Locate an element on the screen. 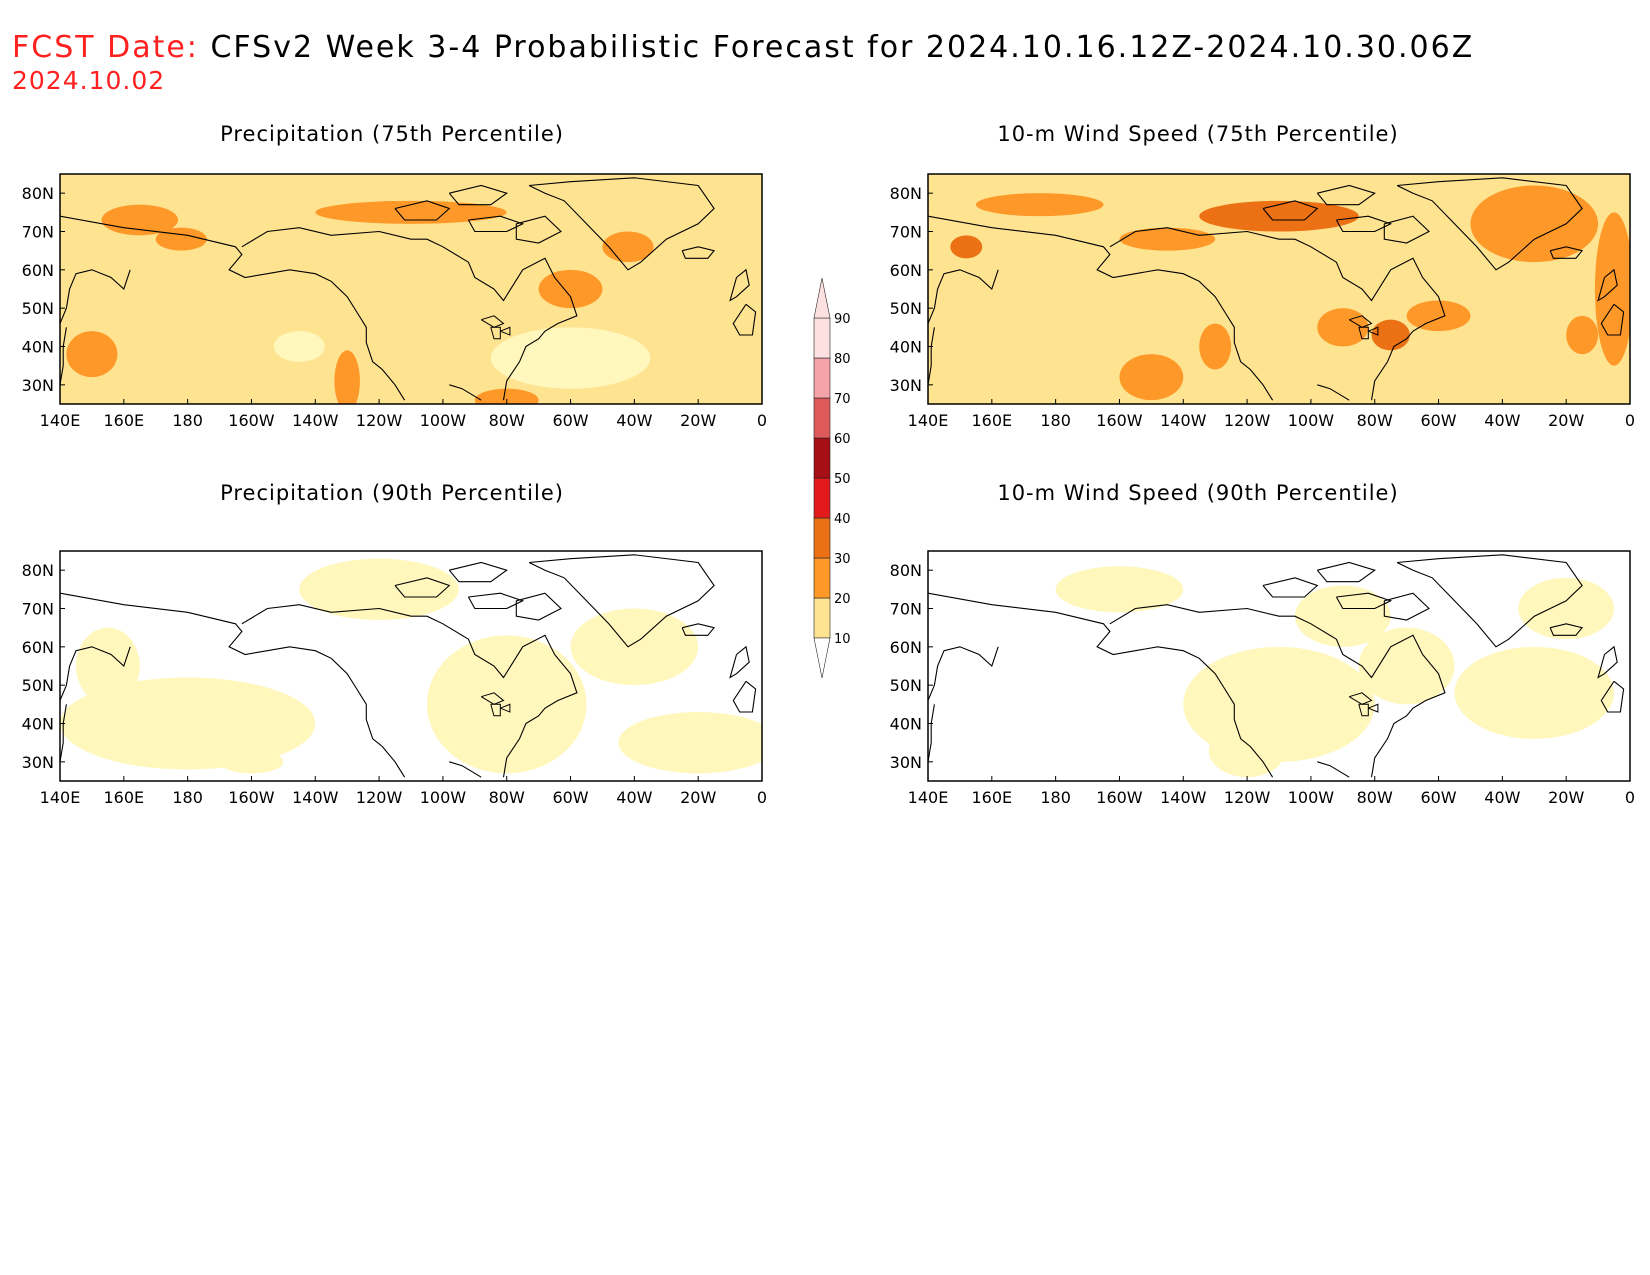 This screenshot has height=1275, width=1650. lon-tick-label: 40W is located at coordinates (634, 420).